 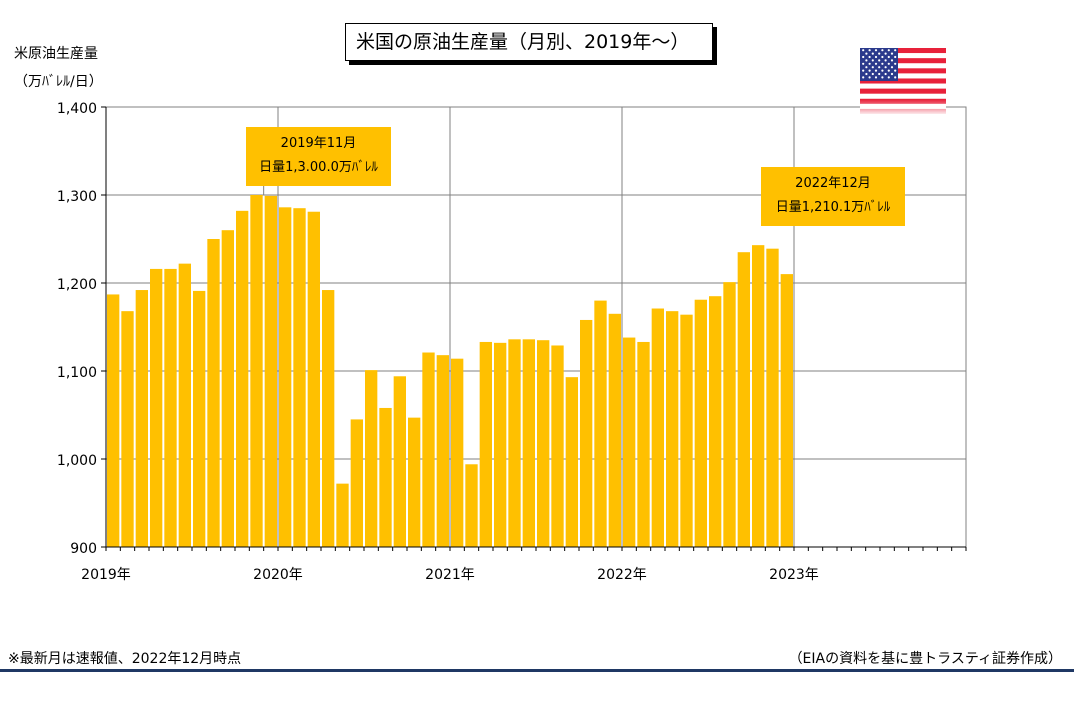 I want to click on y-tick-label: 900, so click(x=83, y=549).